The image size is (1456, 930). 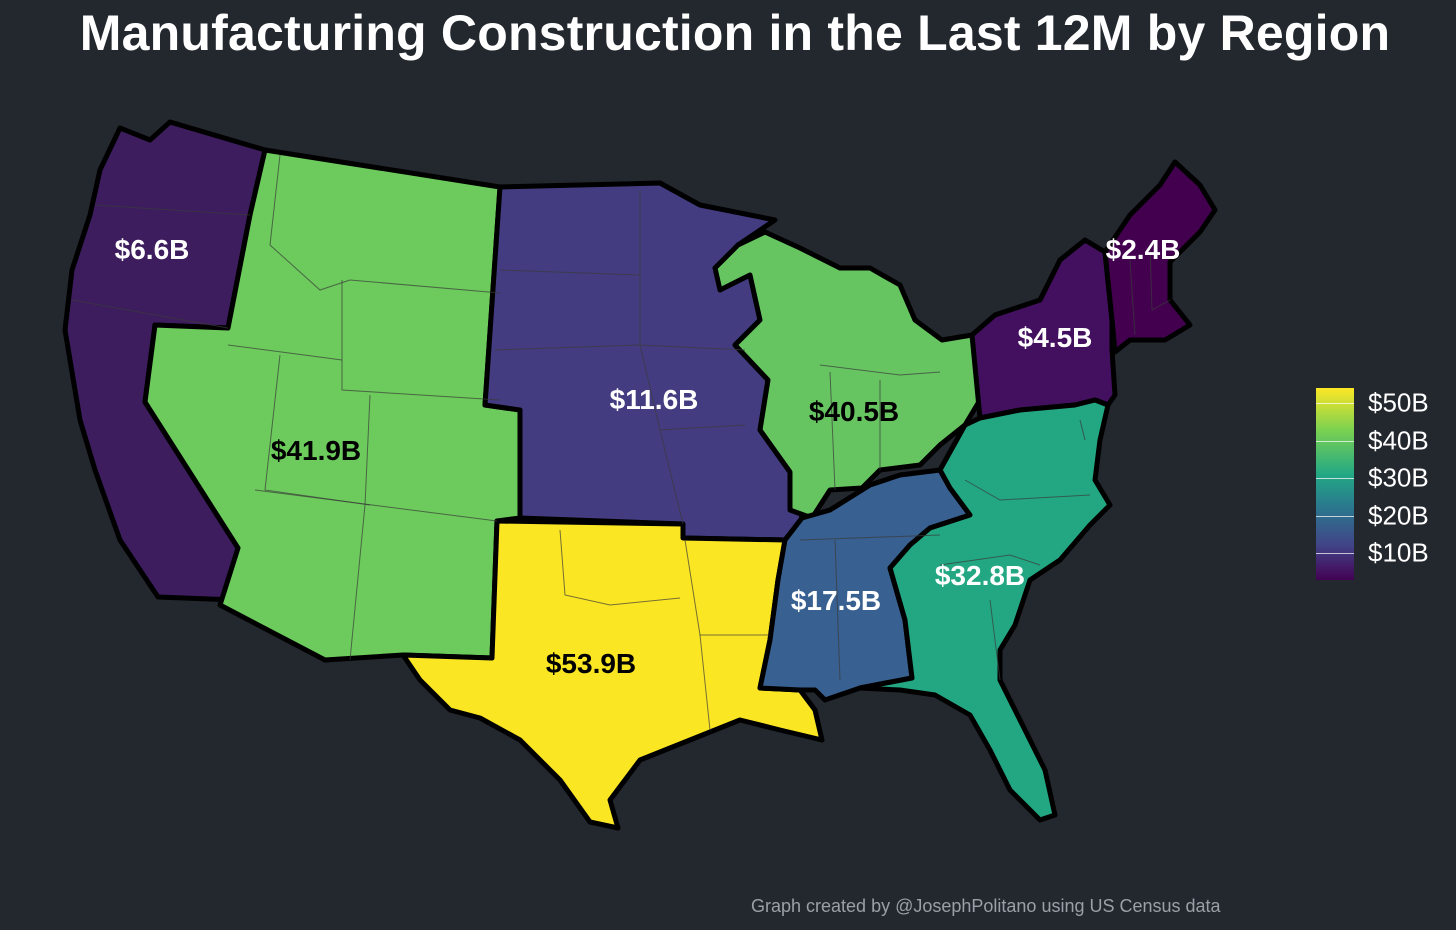 What do you see at coordinates (1055, 337) in the screenshot?
I see `value-label-middle-atlantic: $4.5B` at bounding box center [1055, 337].